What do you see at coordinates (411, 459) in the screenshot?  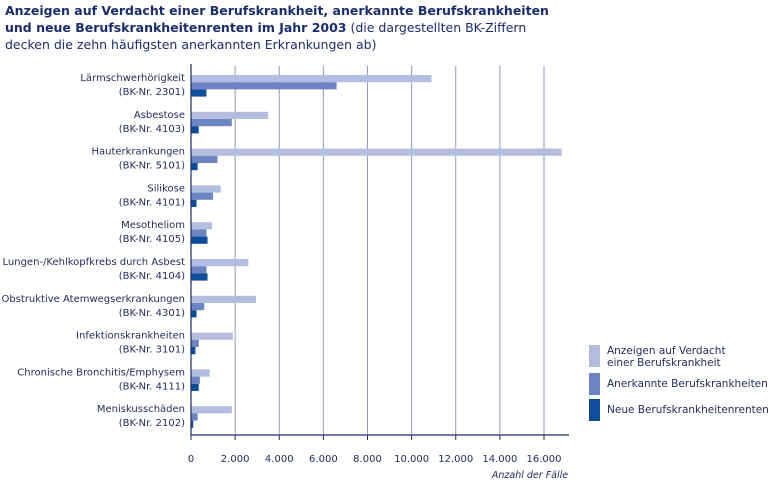 I see `x-tick-label-5: 10.000` at bounding box center [411, 459].